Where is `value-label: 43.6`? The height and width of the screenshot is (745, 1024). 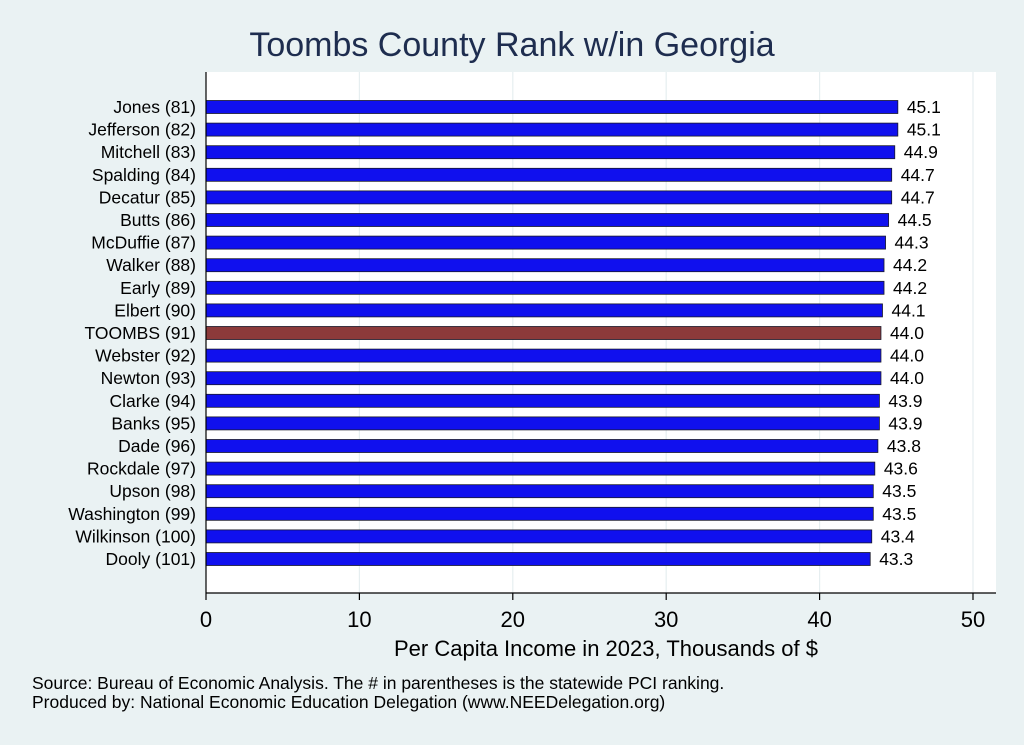
value-label: 43.6 is located at coordinates (901, 469).